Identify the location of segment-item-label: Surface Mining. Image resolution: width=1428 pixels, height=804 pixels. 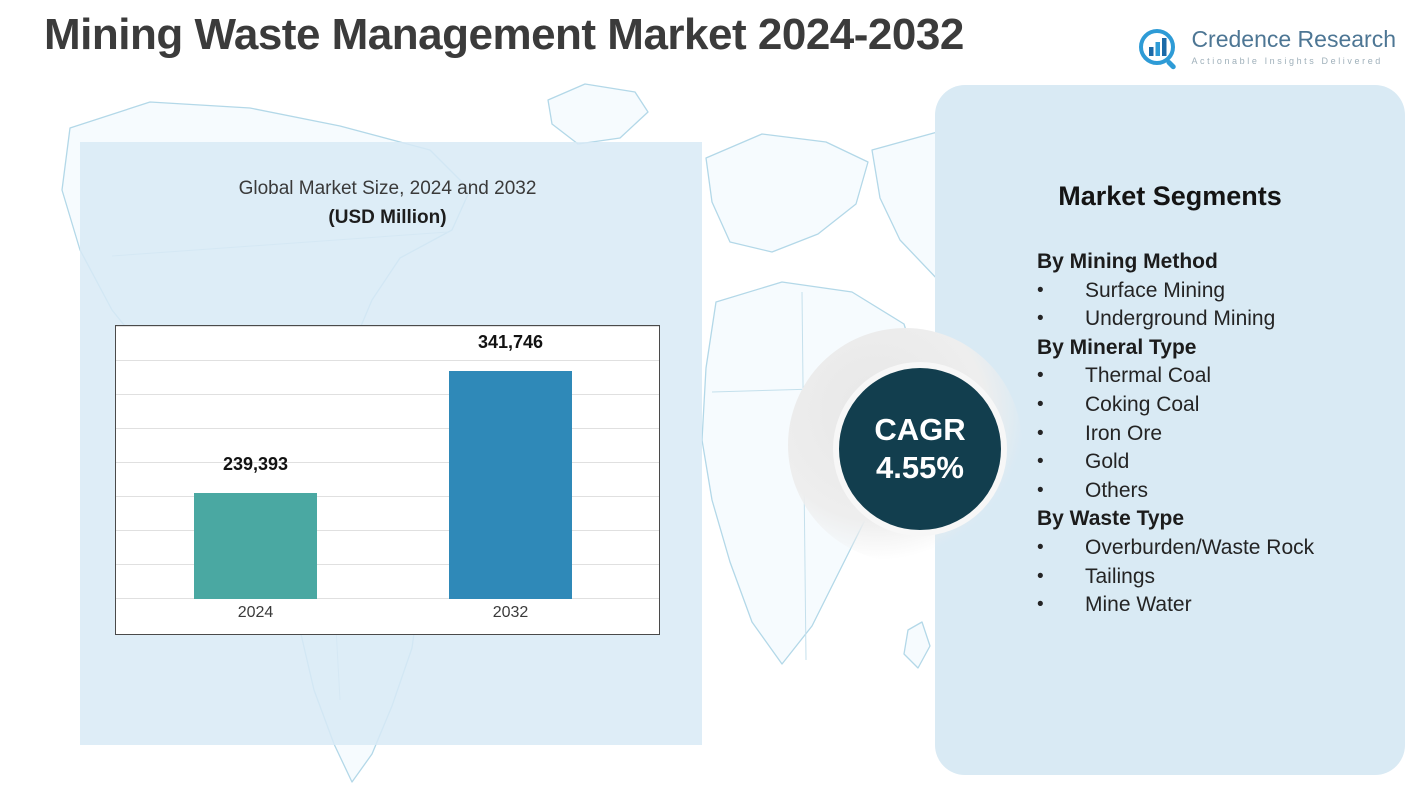
(1155, 290).